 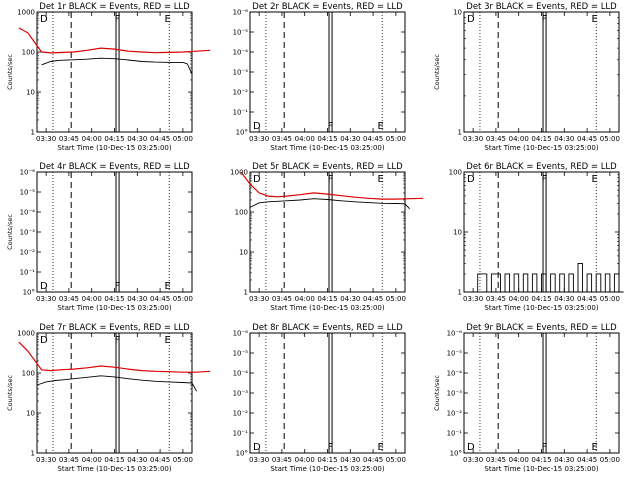 I want to click on y-tick-label: 10⁻², so click(x=241, y=93).